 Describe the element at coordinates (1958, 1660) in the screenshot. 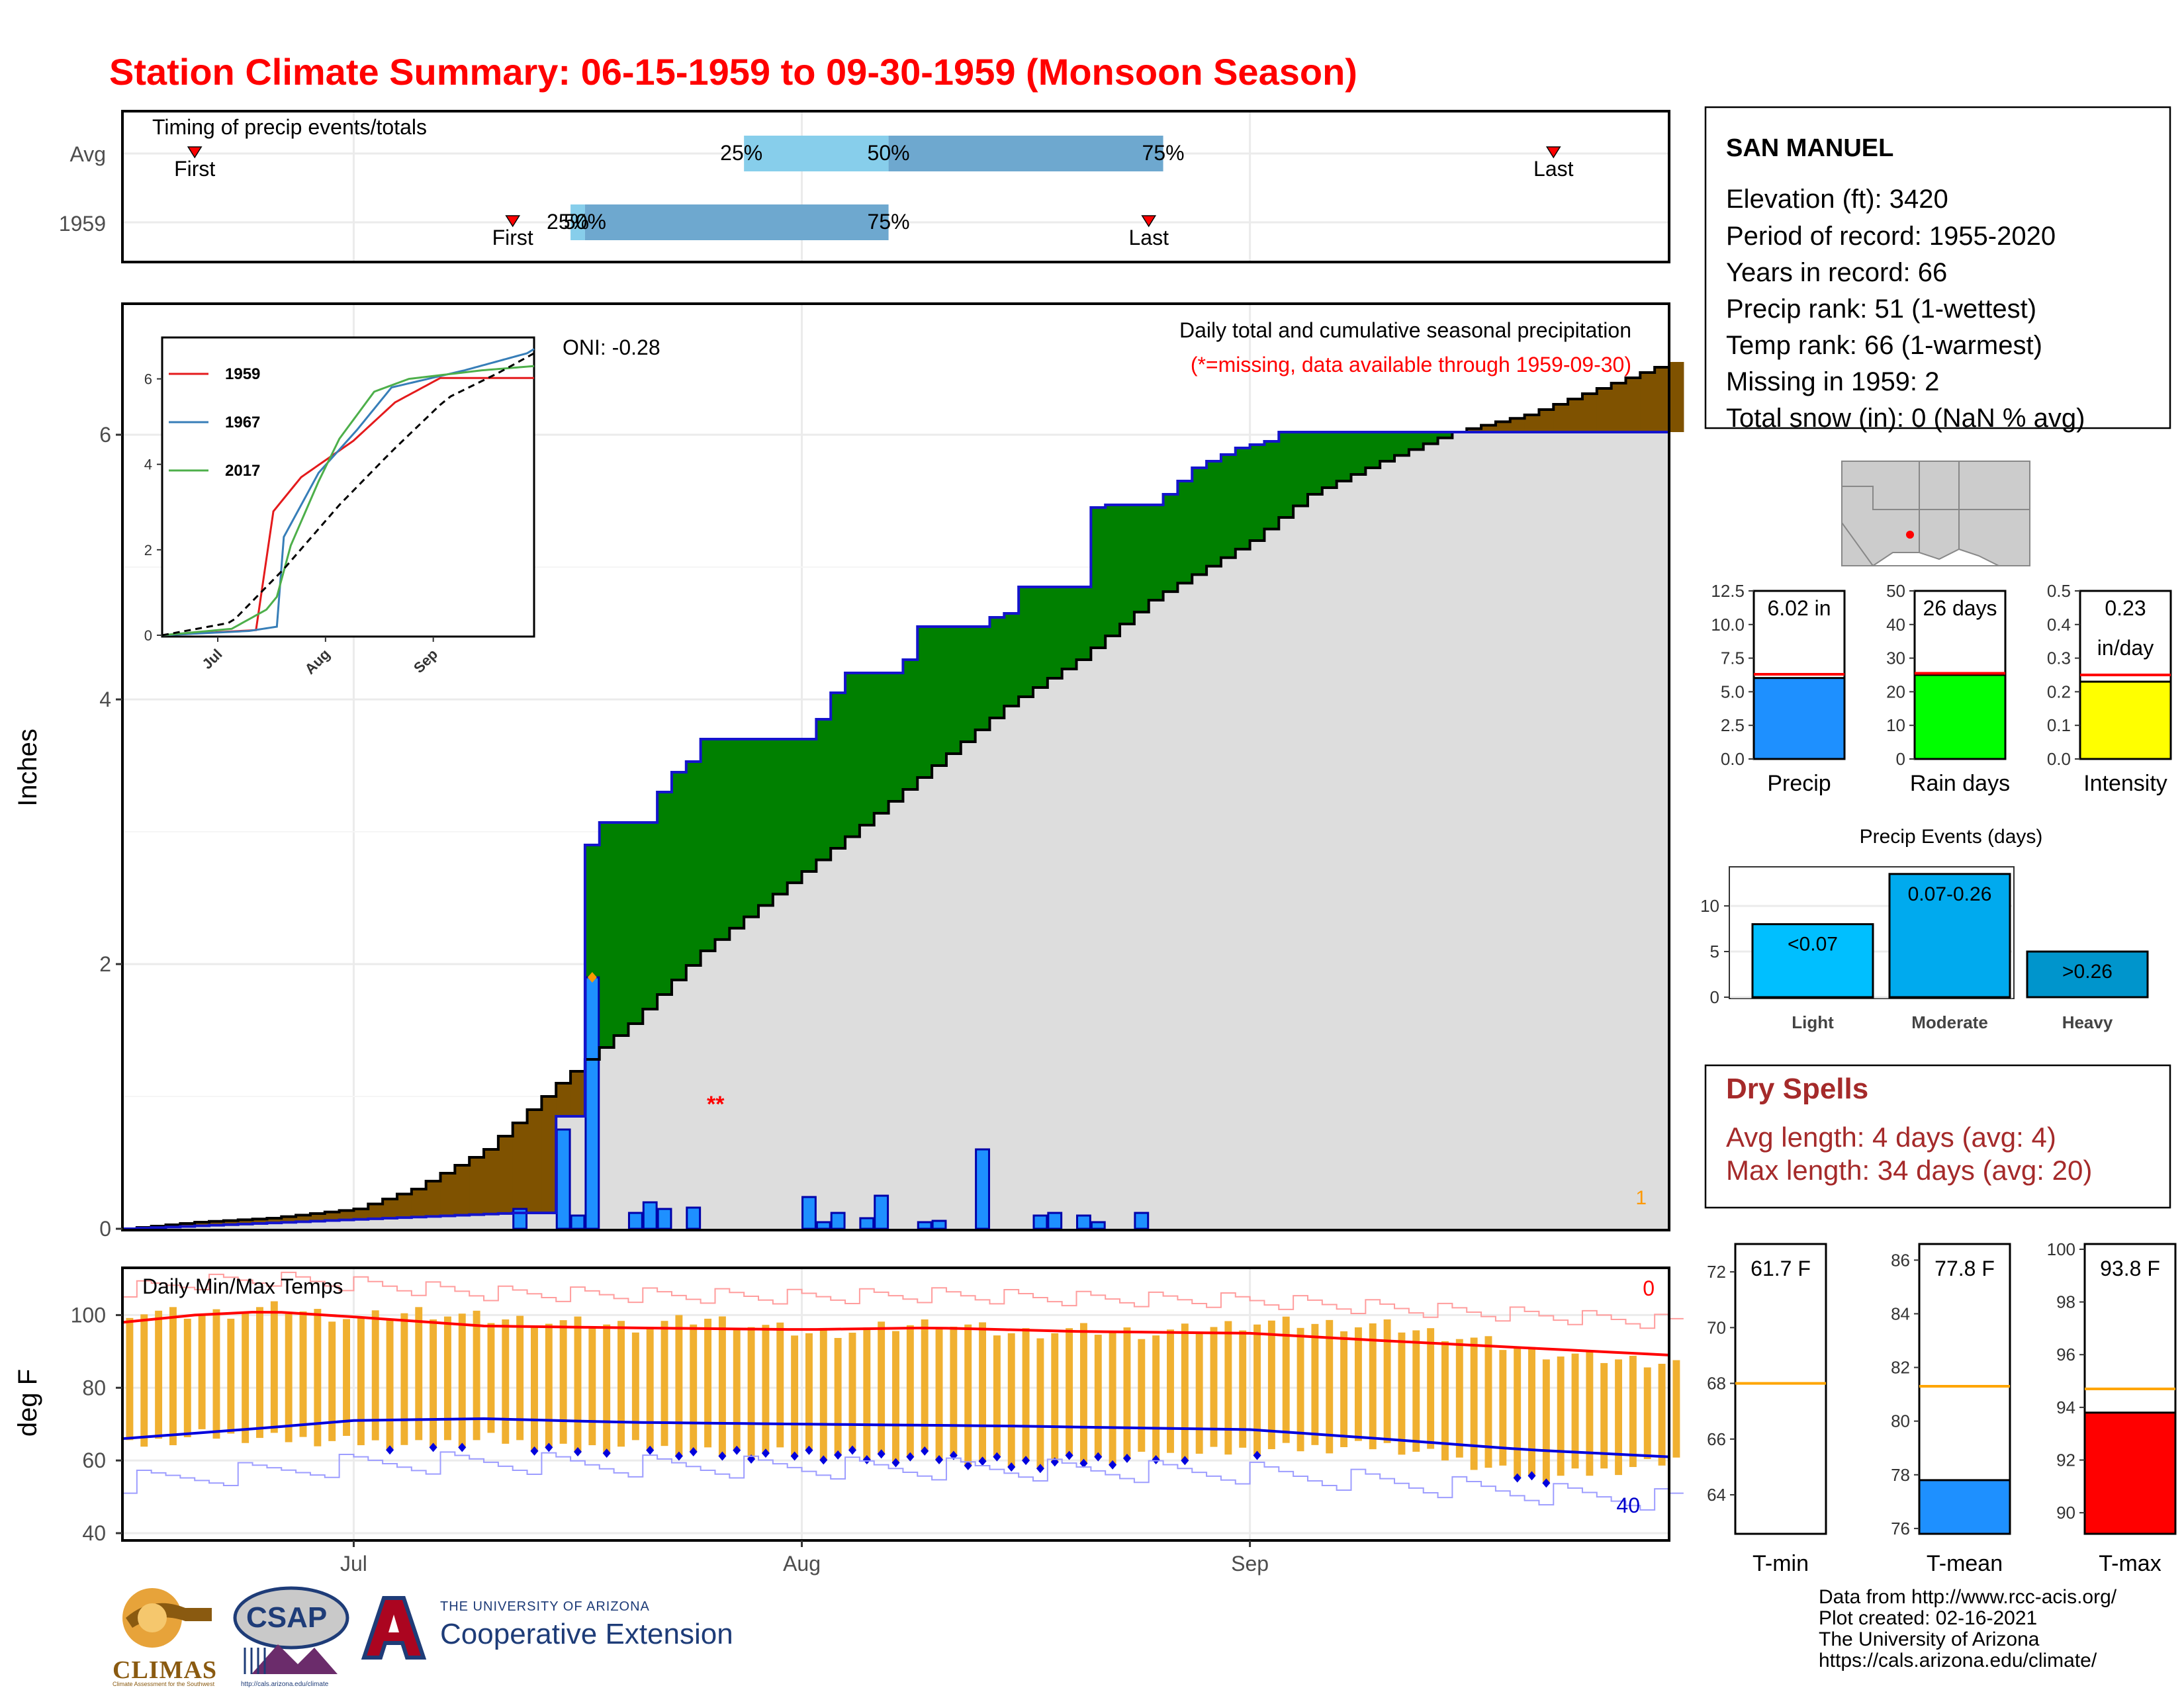

I see `credit-line-4: https://cals.arizona.edu/climate/` at that location.